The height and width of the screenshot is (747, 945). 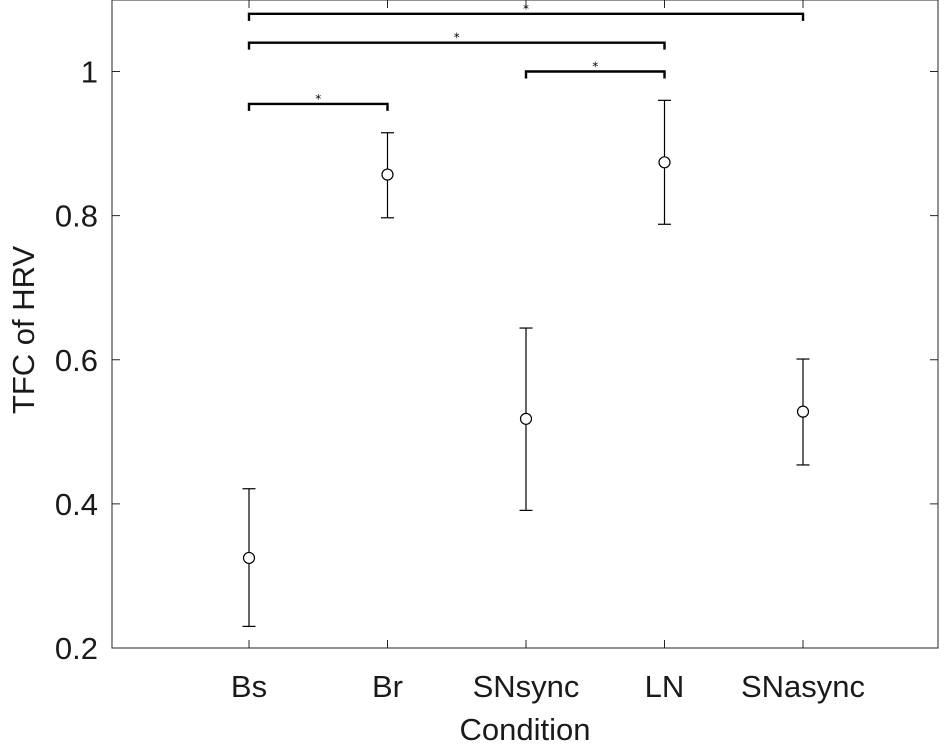 What do you see at coordinates (803, 686) in the screenshot?
I see `x-tick-label: SNasync` at bounding box center [803, 686].